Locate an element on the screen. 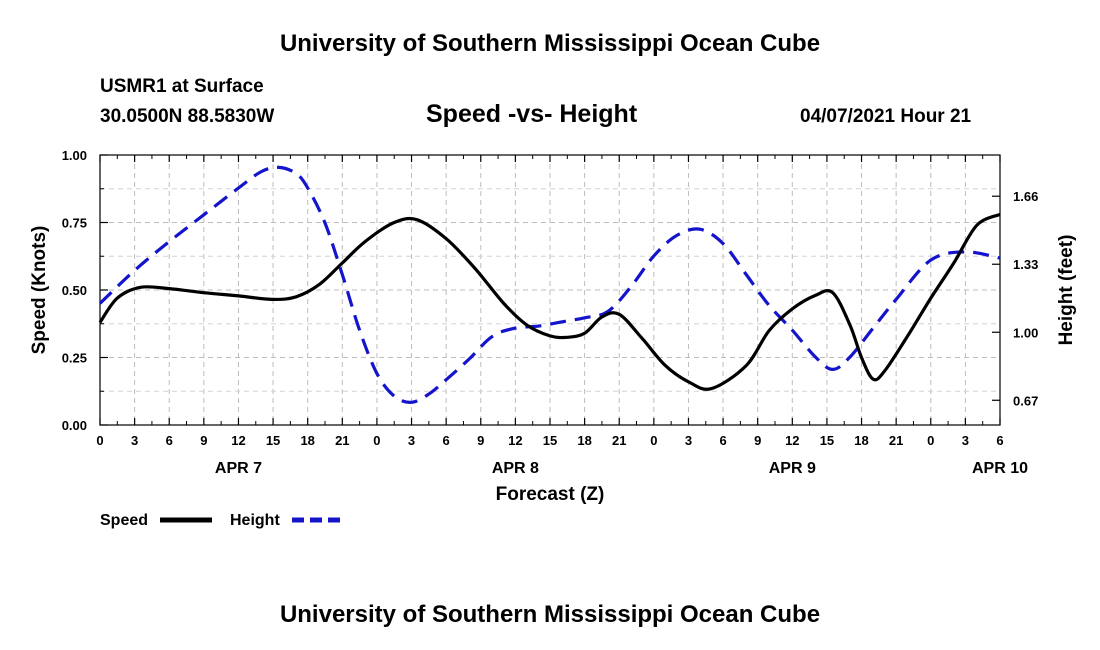  day-label: APR 9 is located at coordinates (792, 468).